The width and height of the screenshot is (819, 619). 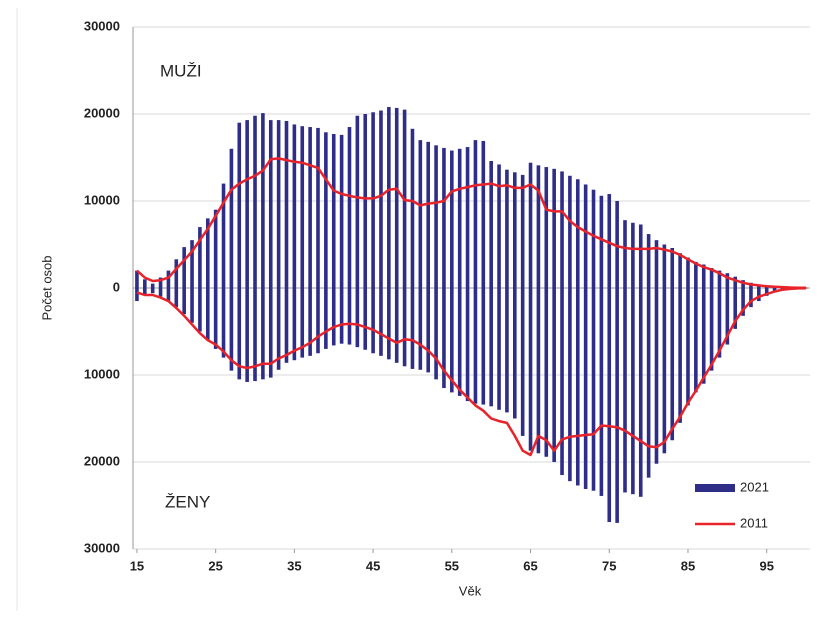 What do you see at coordinates (46, 287) in the screenshot?
I see `y-axis-label: Počet osob` at bounding box center [46, 287].